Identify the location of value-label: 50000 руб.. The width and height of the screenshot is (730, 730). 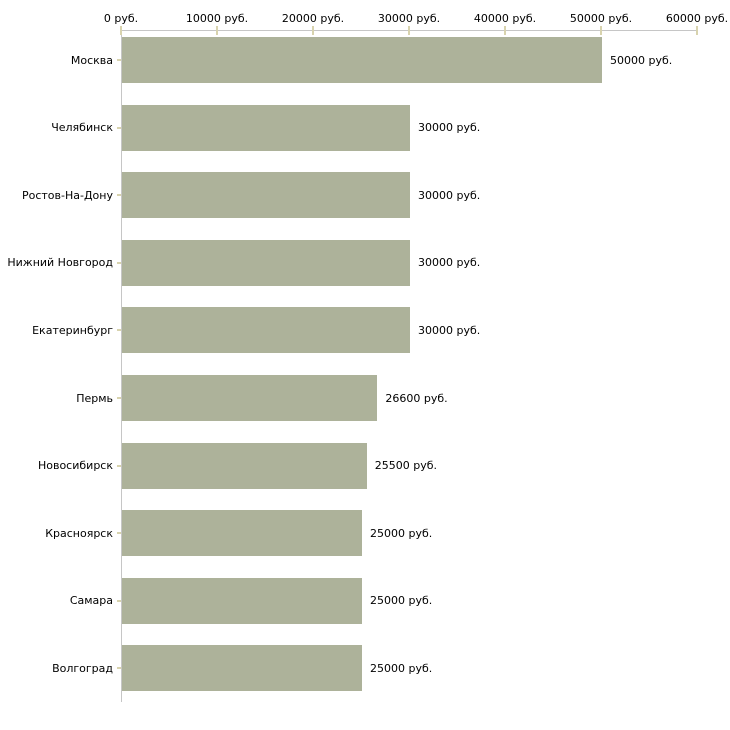
(641, 60).